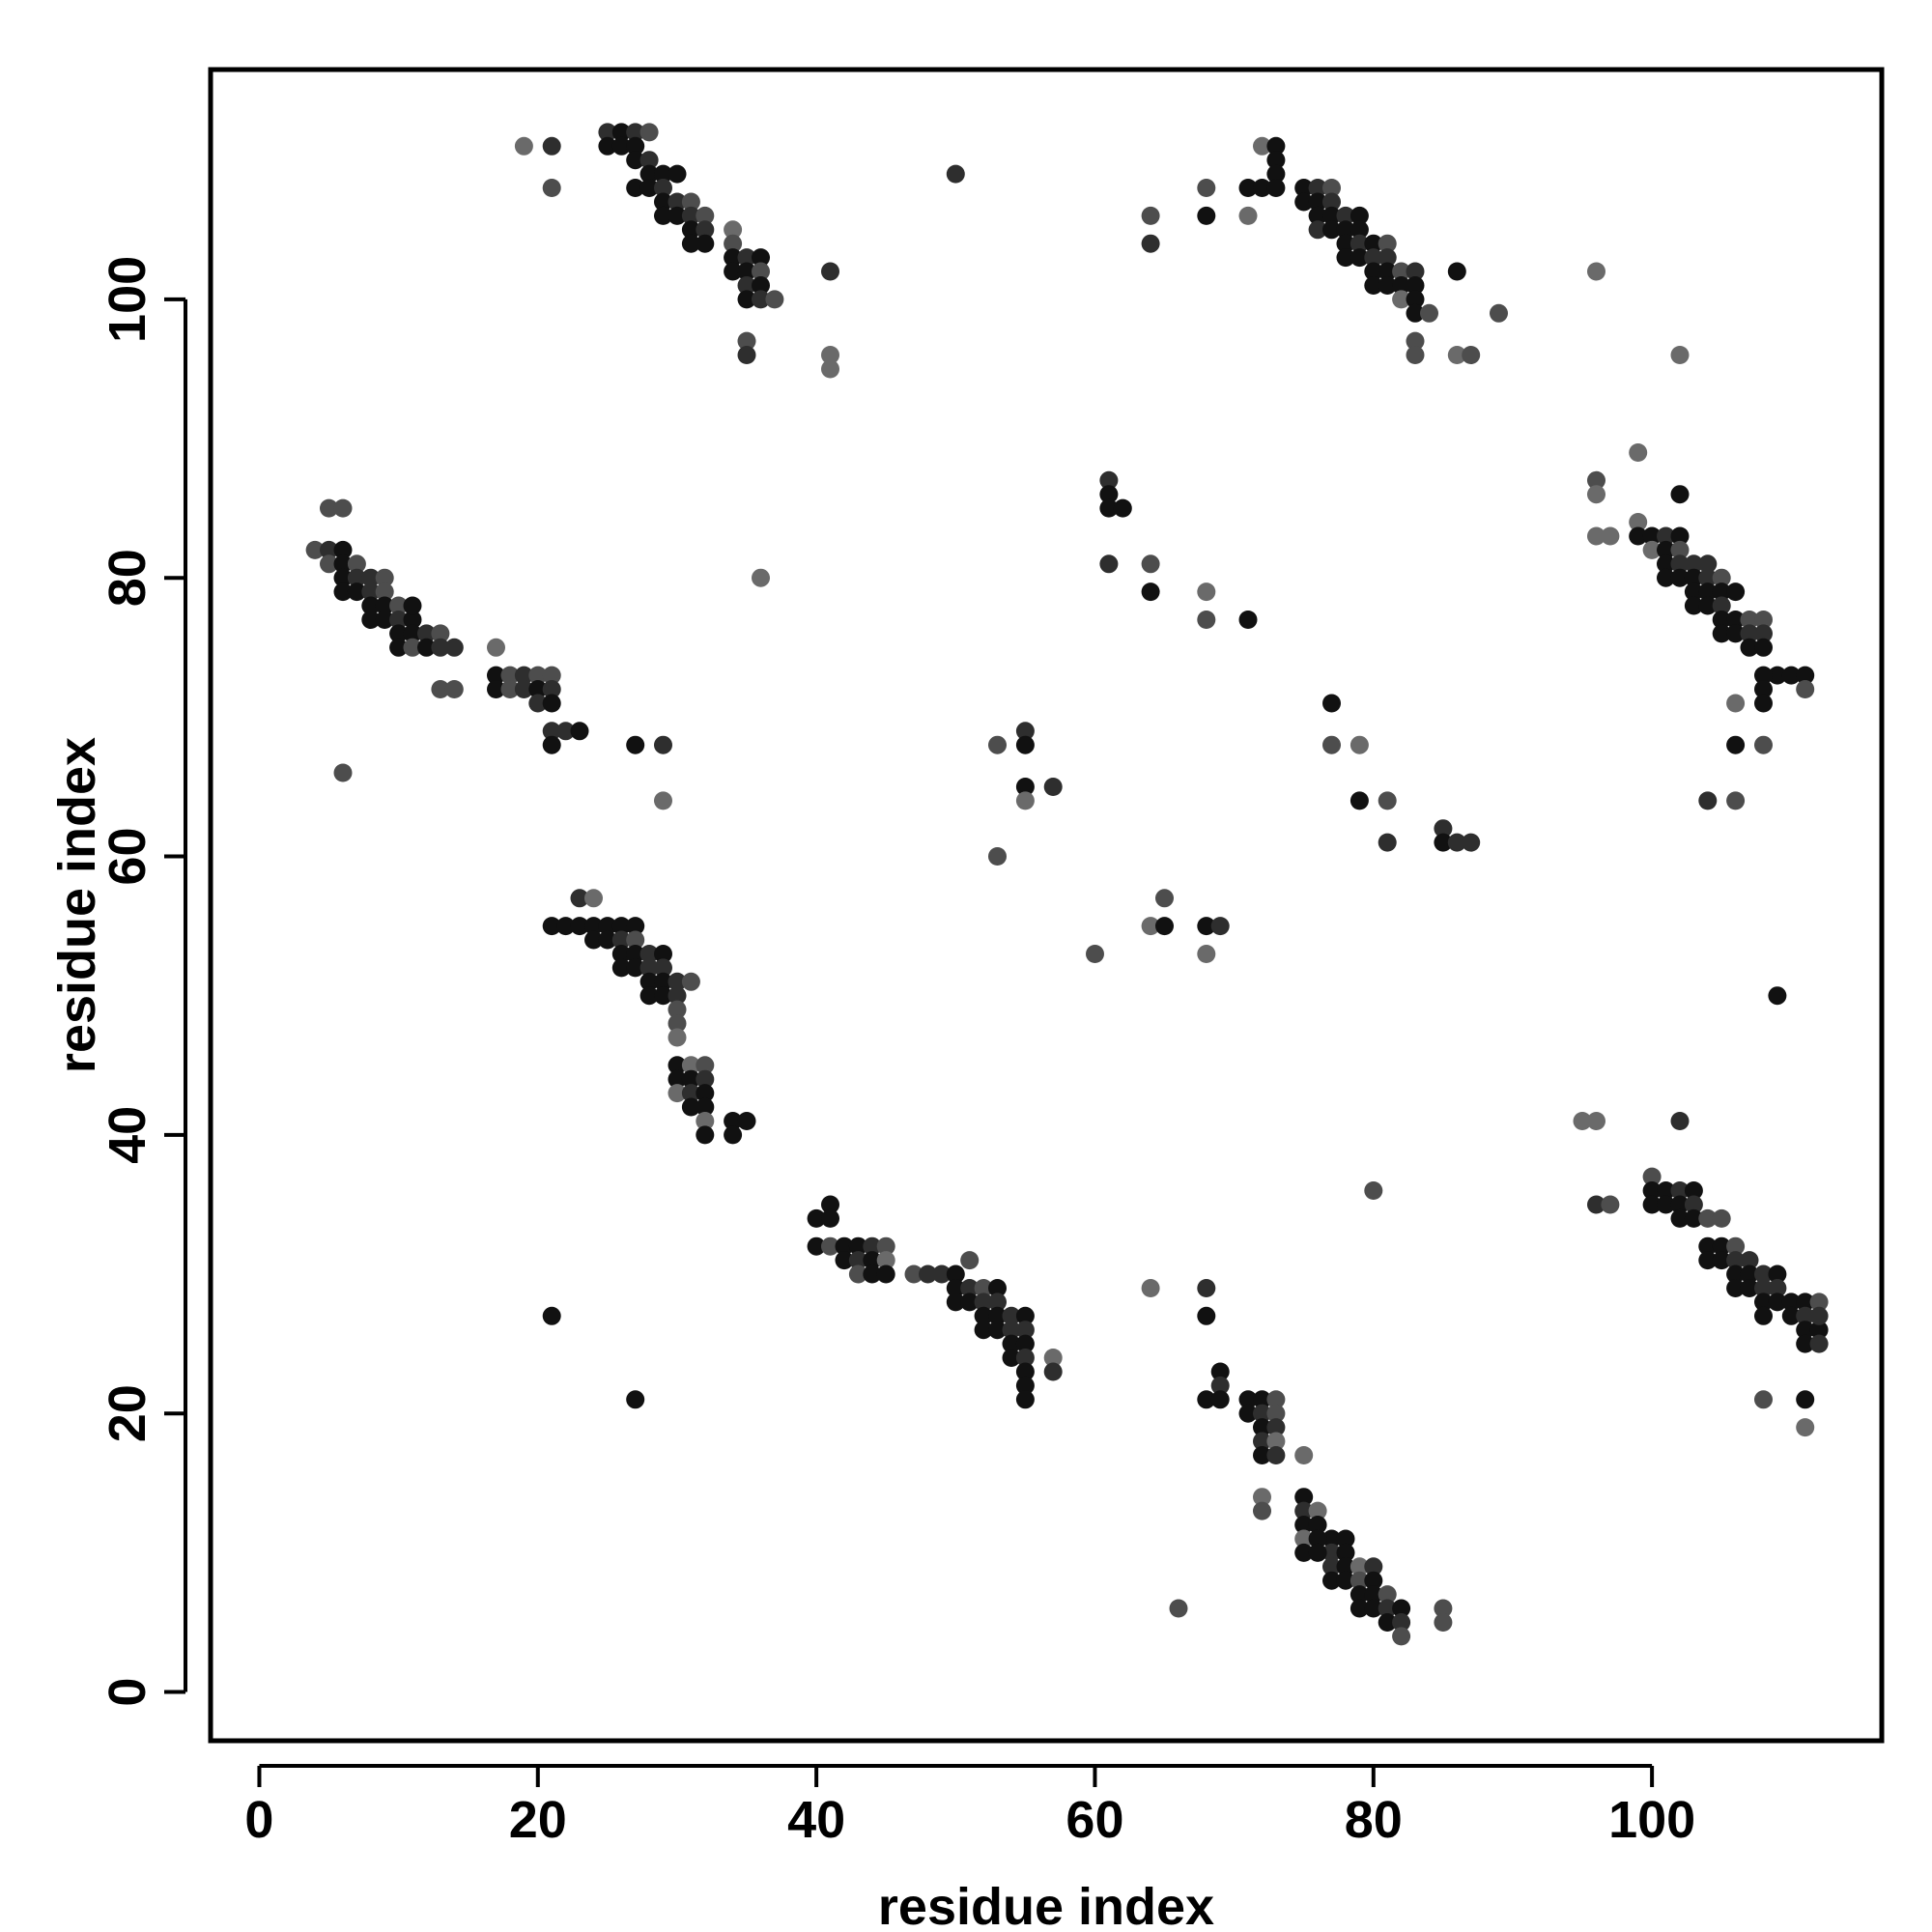 This screenshot has width=1932, height=1932. Describe the element at coordinates (127, 578) in the screenshot. I see `y-tick-label: 80` at that location.